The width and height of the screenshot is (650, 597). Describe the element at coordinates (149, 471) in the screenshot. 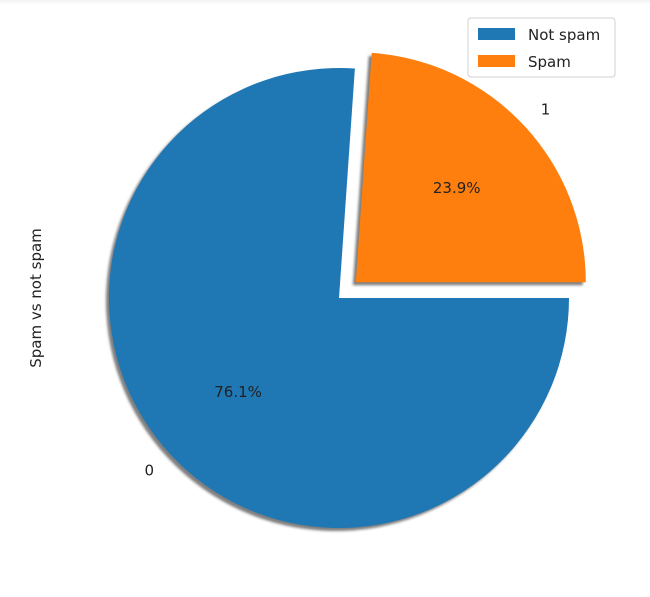

I see `slice-category-label-0: 0` at that location.